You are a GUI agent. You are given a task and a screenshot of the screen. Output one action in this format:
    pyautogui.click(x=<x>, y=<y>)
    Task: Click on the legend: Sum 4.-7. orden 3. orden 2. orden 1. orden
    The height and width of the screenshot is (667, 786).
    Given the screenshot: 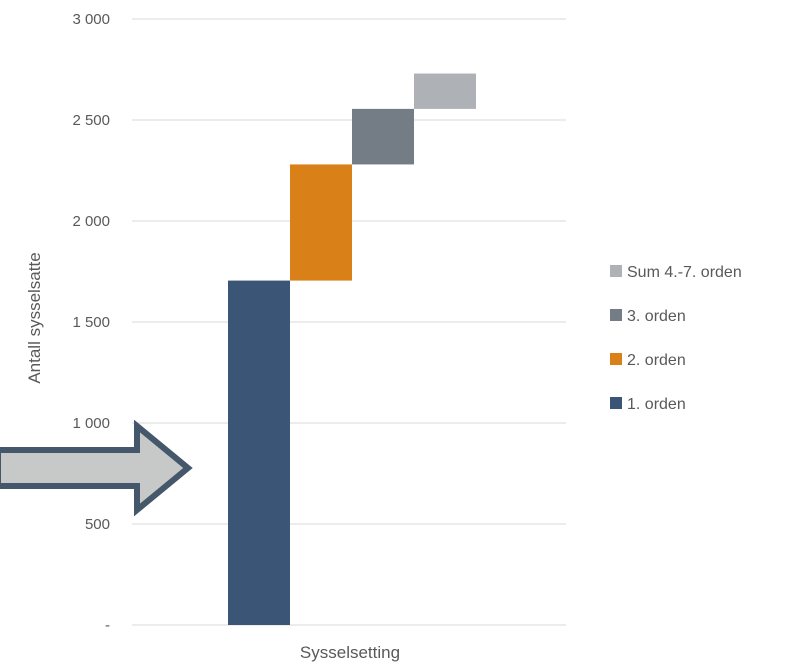 What is the action you would take?
    pyautogui.click(x=676, y=338)
    